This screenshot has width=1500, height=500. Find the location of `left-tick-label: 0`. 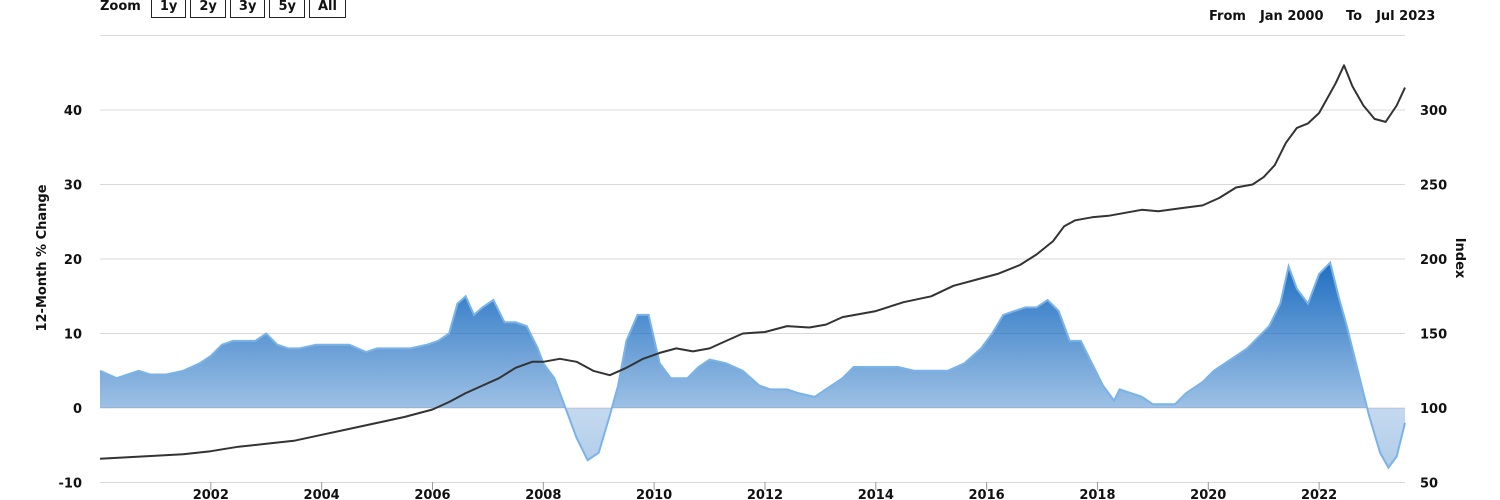

left-tick-label: 0 is located at coordinates (77, 409).